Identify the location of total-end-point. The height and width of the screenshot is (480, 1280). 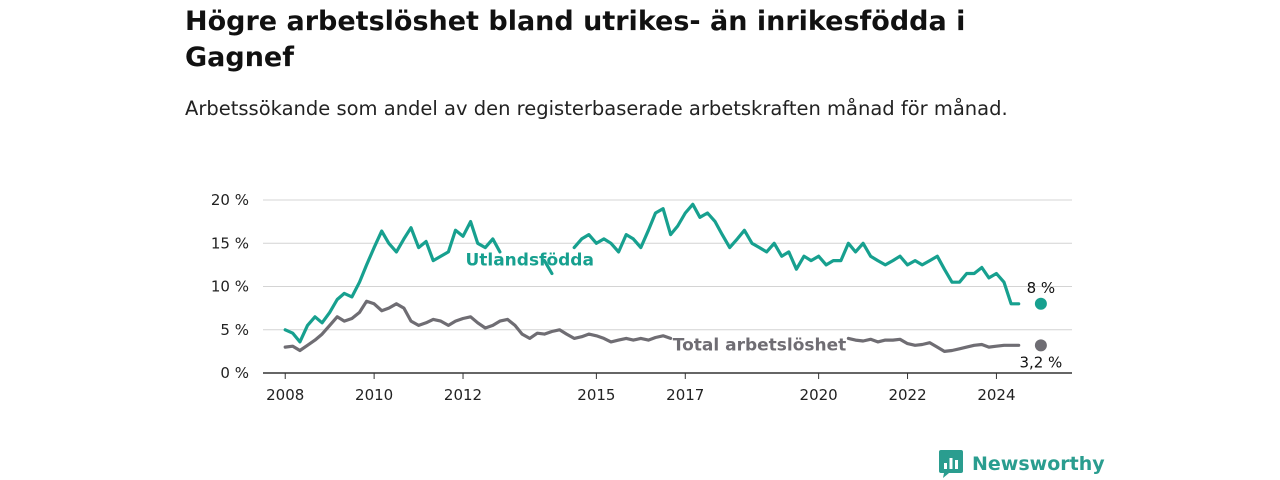
(1040, 345).